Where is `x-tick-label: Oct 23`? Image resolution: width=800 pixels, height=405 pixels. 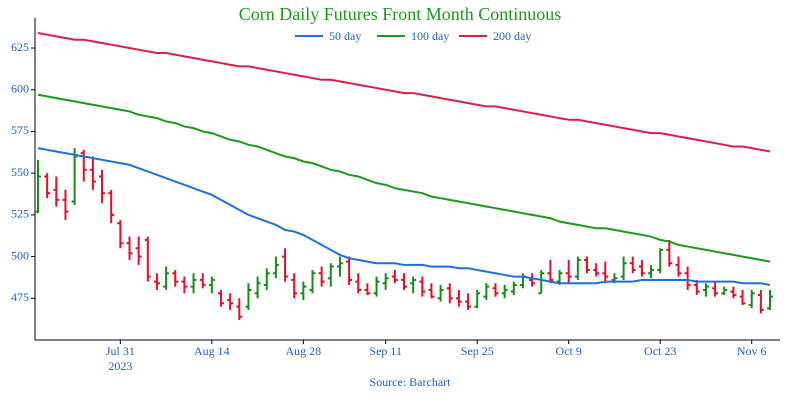
x-tick-label: Oct 23 is located at coordinates (660, 351).